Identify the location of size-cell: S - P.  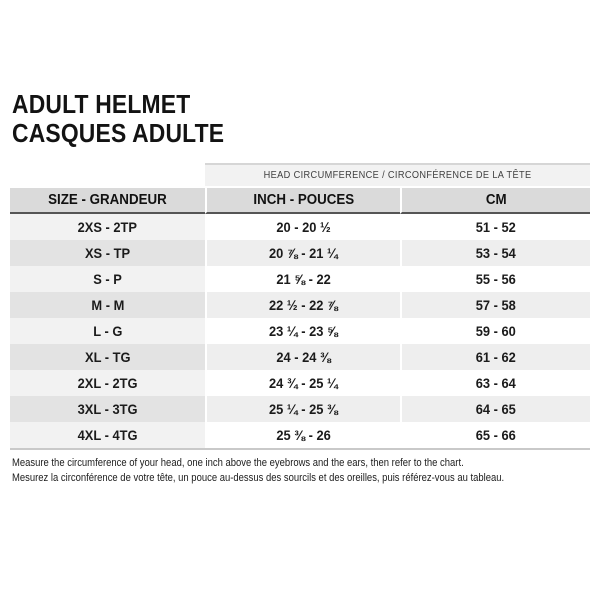
(107, 279).